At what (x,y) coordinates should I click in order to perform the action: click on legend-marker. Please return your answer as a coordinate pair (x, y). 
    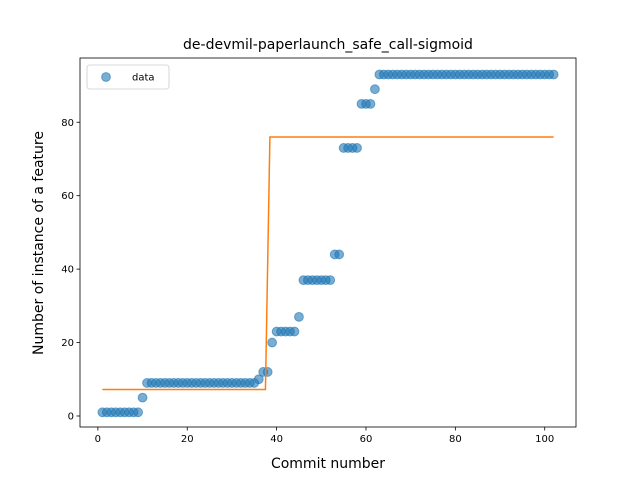
    Looking at the image, I should click on (106, 77).